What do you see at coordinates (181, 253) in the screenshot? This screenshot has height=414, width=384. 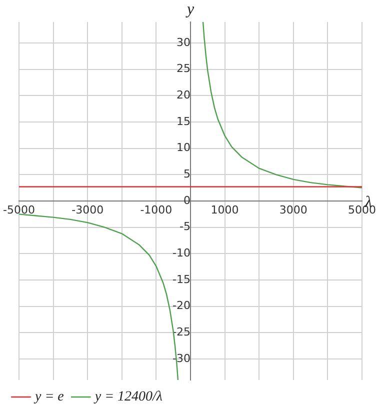 I see `y-tick-label: -10` at bounding box center [181, 253].